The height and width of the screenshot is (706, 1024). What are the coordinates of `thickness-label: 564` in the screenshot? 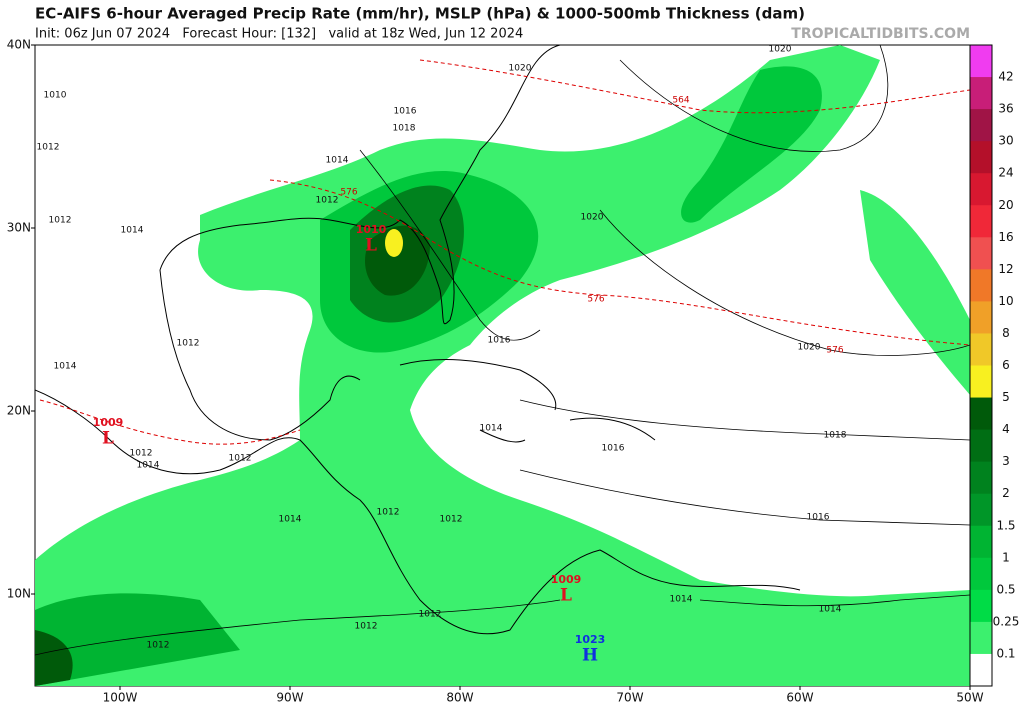 It's located at (680, 101).